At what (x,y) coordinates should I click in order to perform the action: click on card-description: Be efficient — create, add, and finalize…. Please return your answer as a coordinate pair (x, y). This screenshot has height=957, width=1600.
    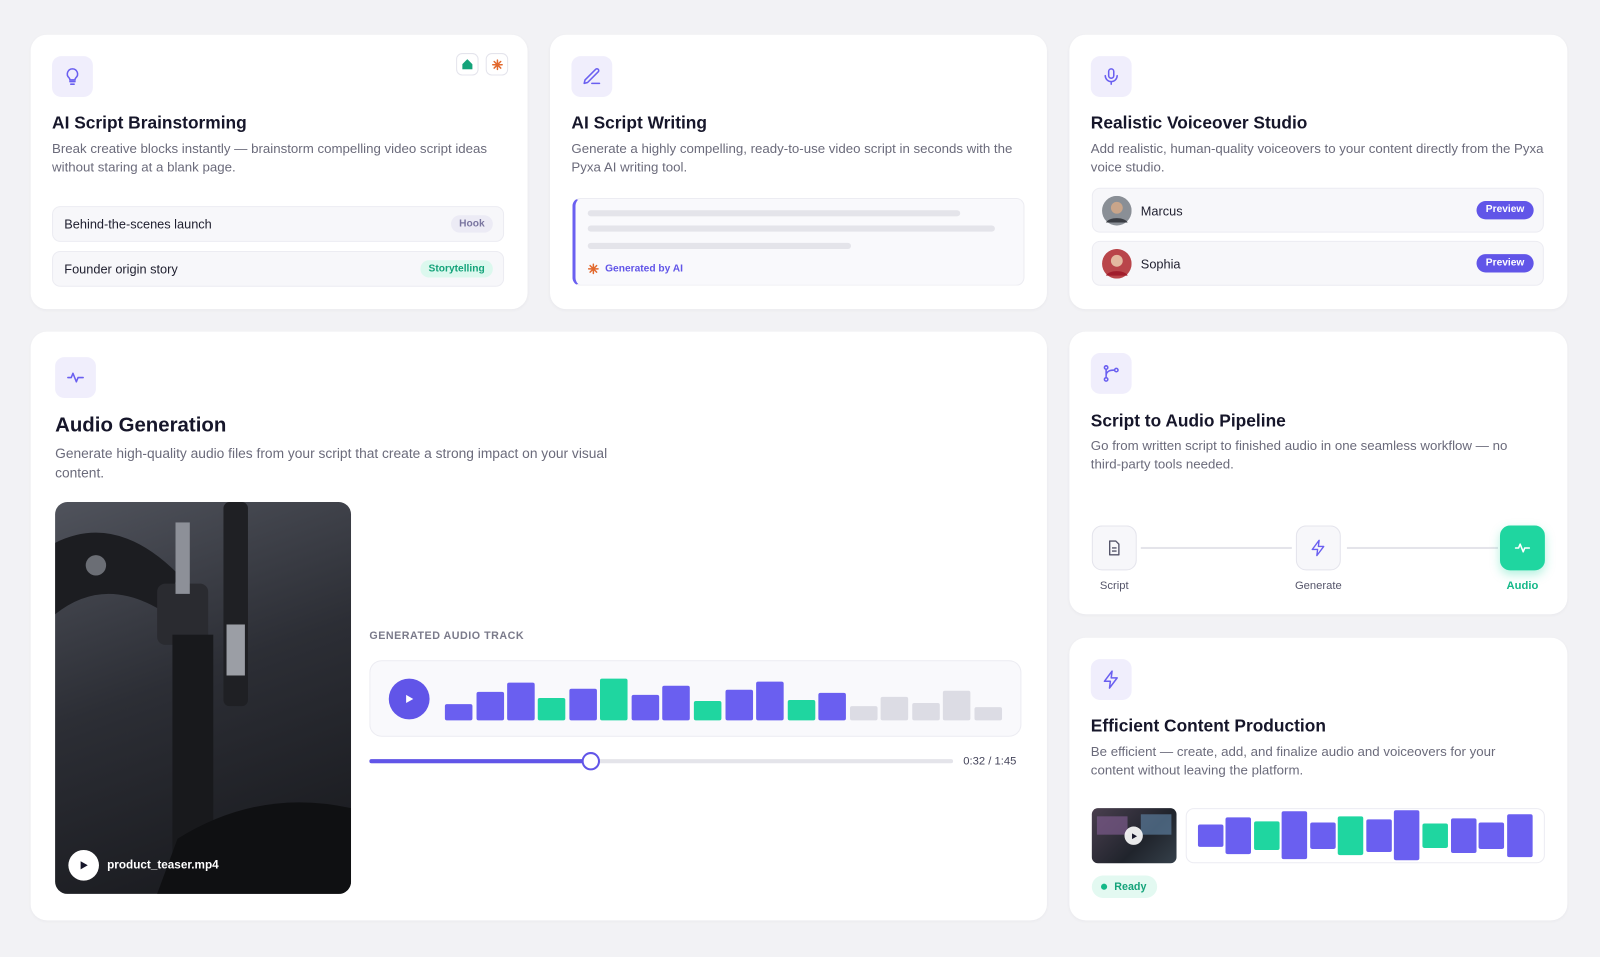
    Looking at the image, I should click on (1293, 760).